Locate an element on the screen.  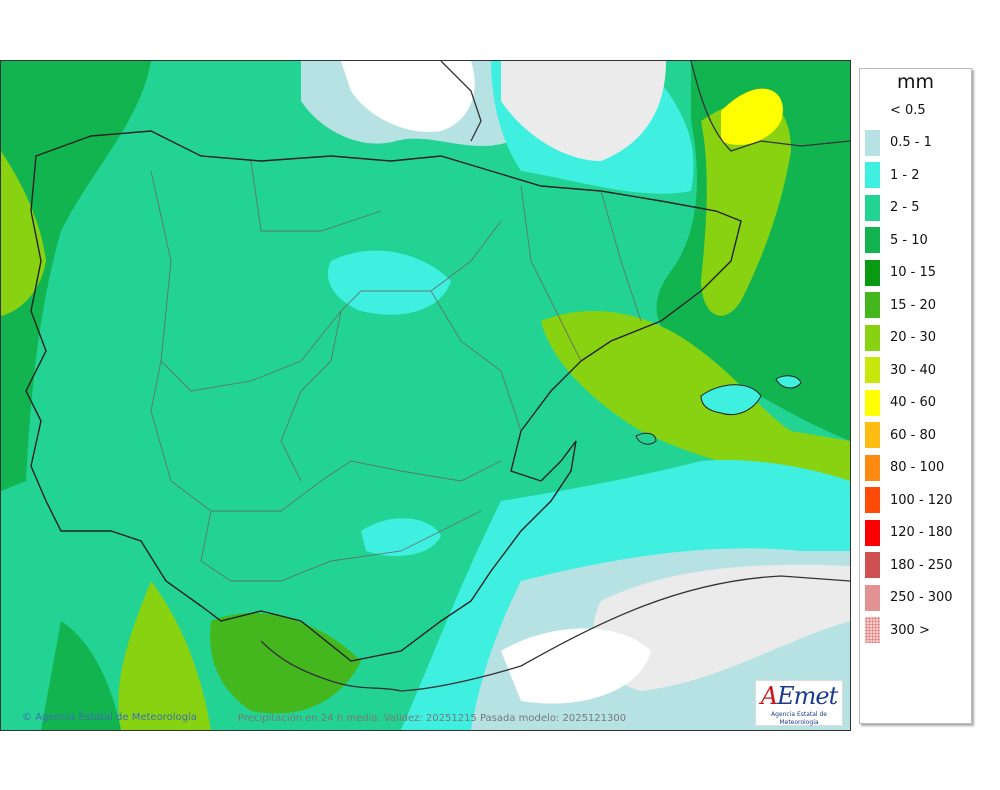
legend-label: 250 - 300 is located at coordinates (921, 597).